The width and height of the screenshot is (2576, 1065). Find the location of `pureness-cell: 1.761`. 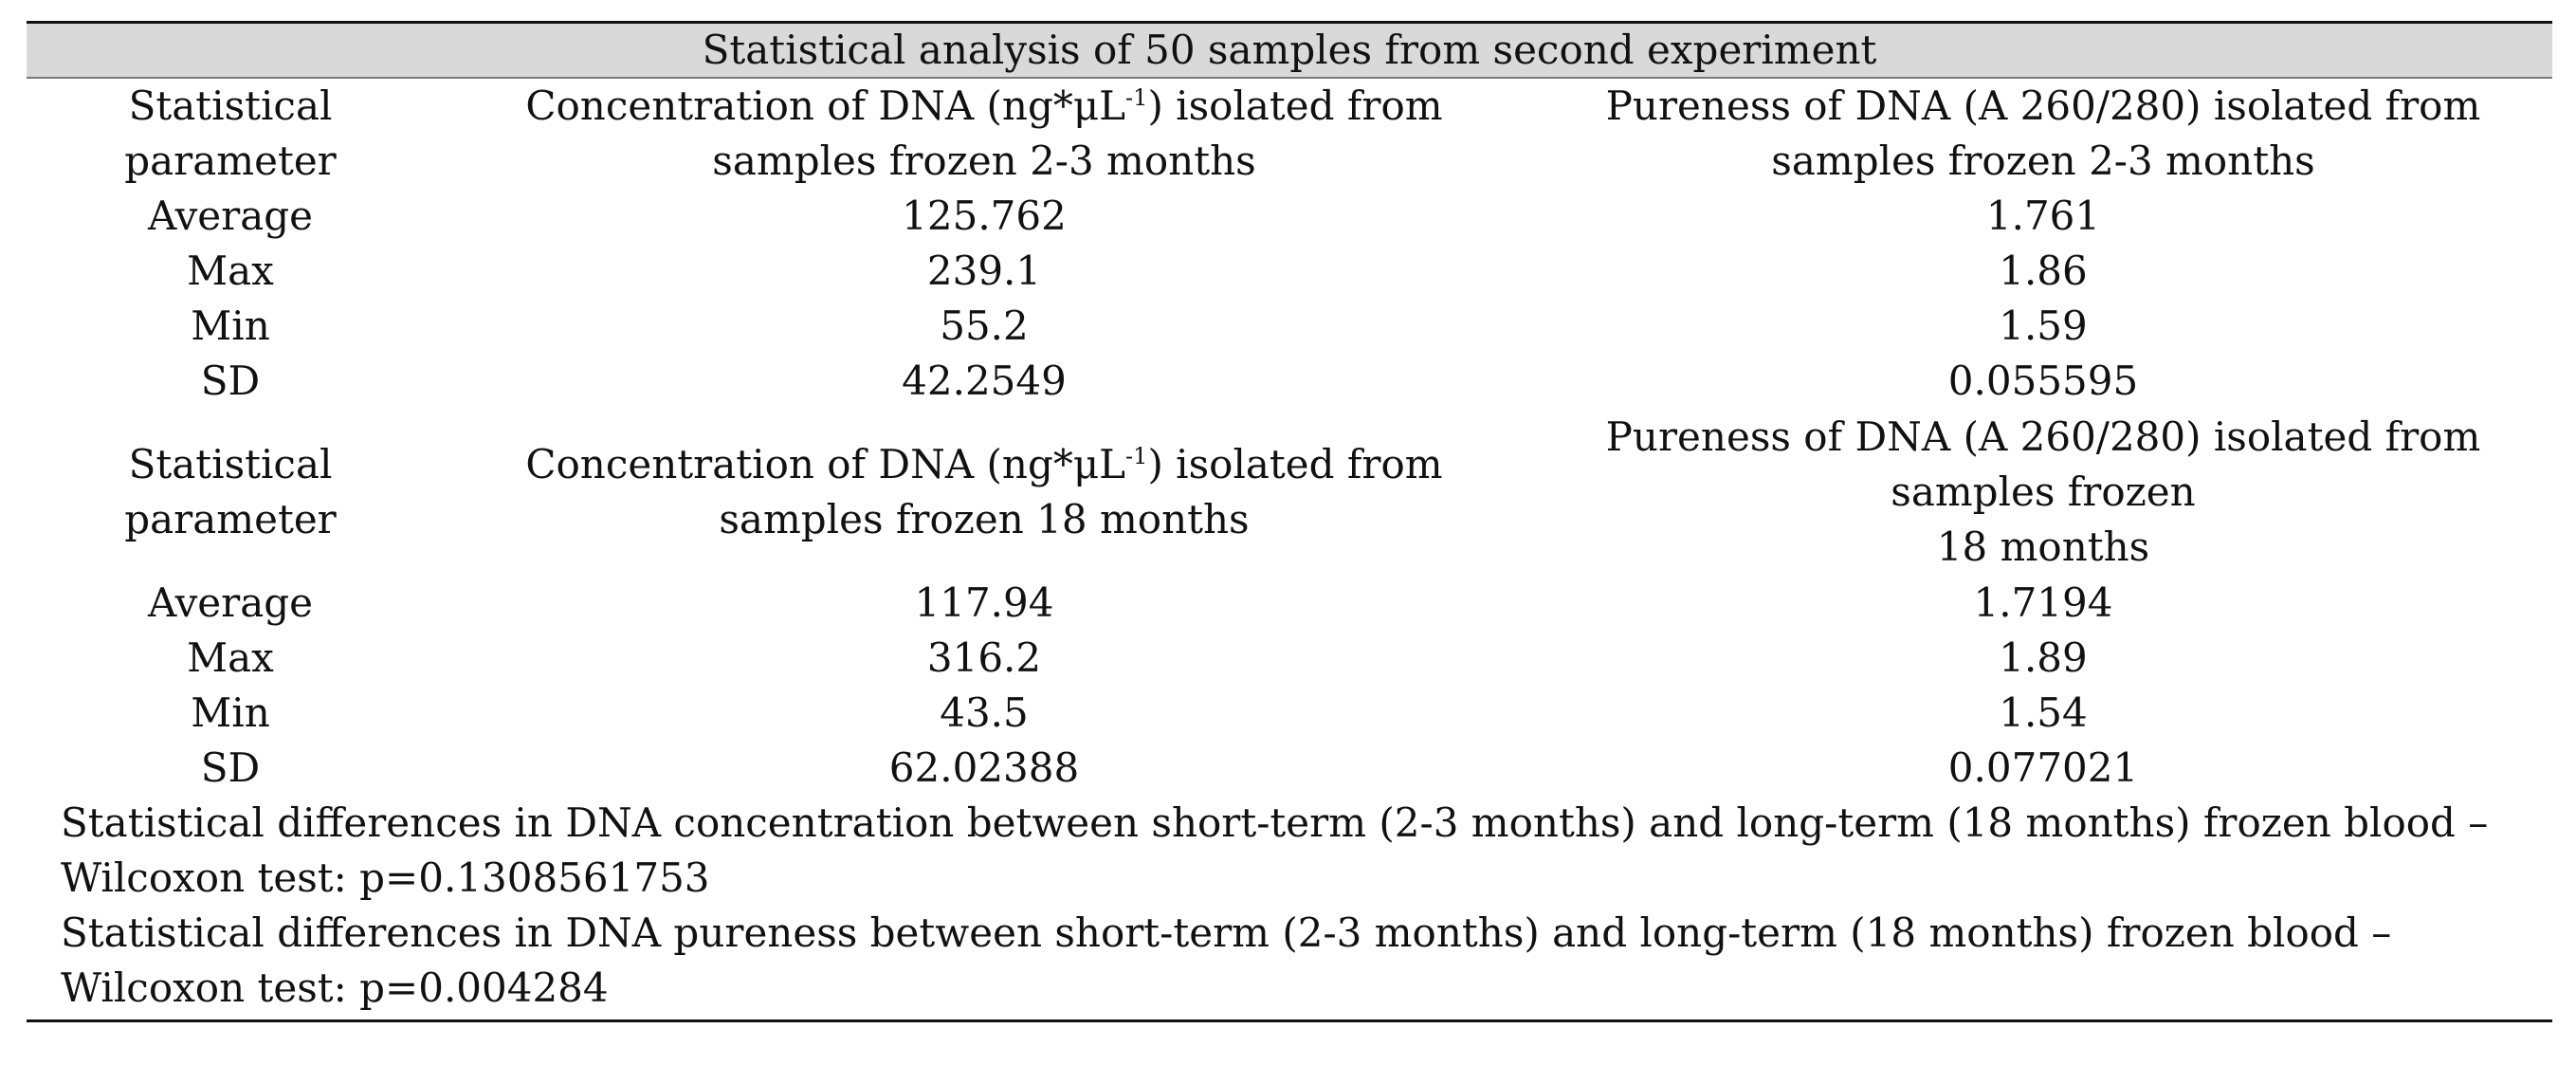

pureness-cell: 1.761 is located at coordinates (2043, 216).